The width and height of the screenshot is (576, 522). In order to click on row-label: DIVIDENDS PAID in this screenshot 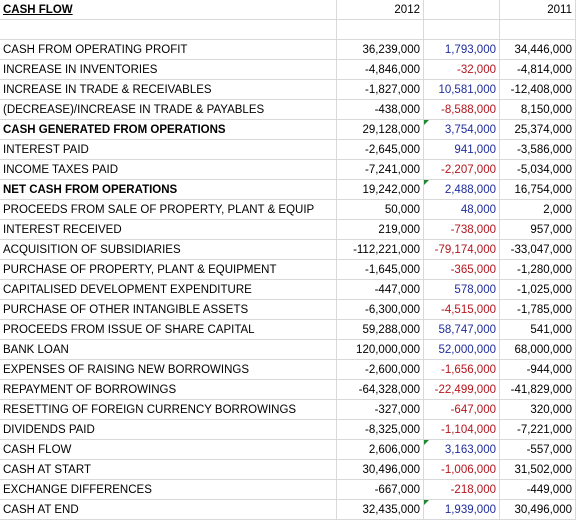, I will do `click(168, 430)`.